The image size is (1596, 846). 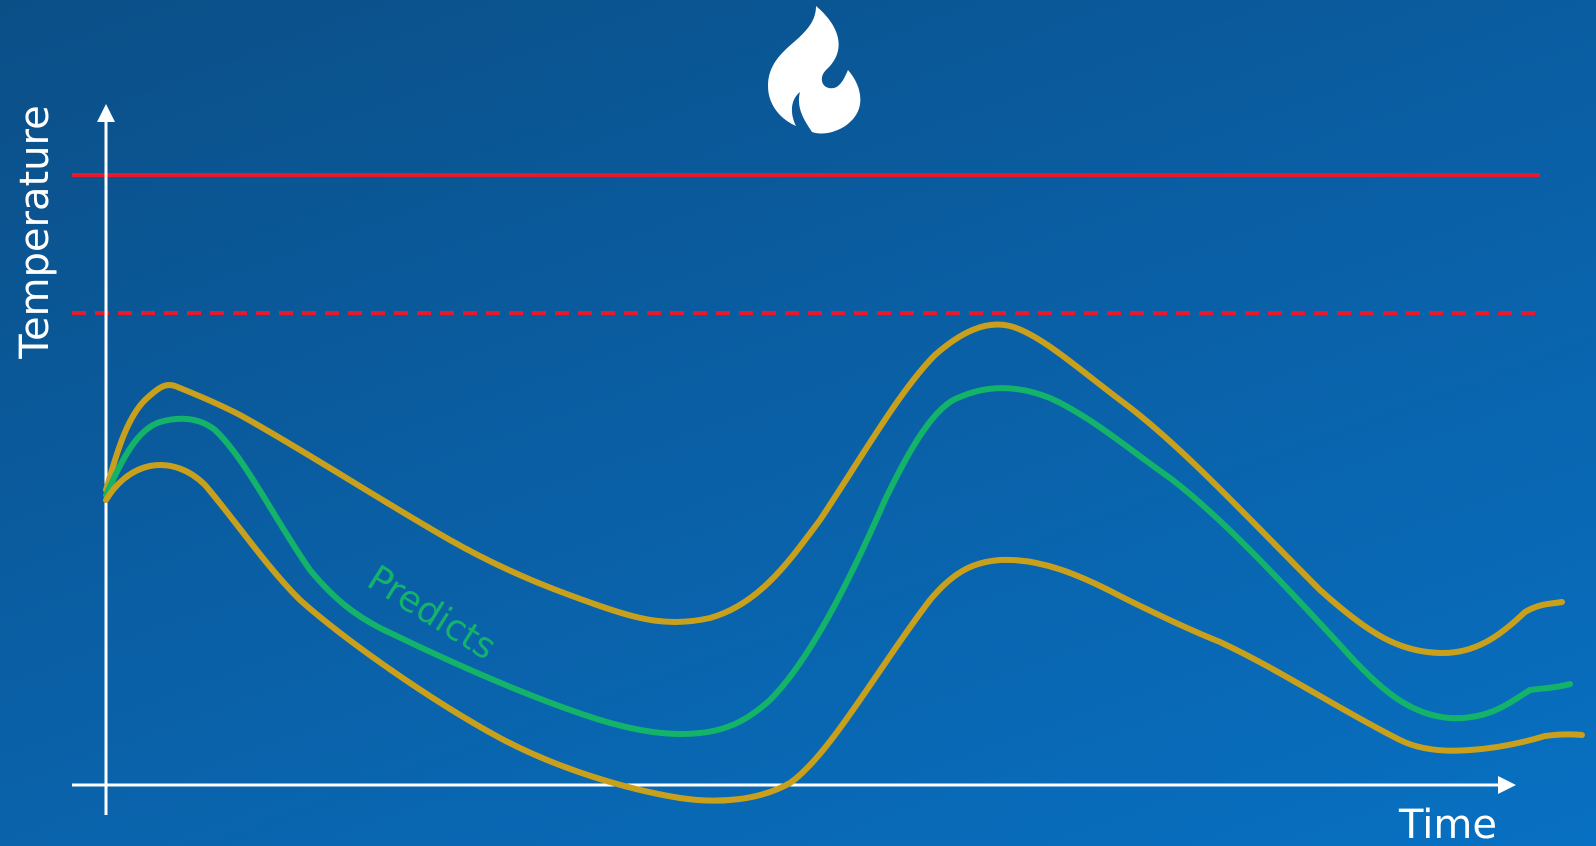 I want to click on x-axis-arrow, so click(x=1507, y=785).